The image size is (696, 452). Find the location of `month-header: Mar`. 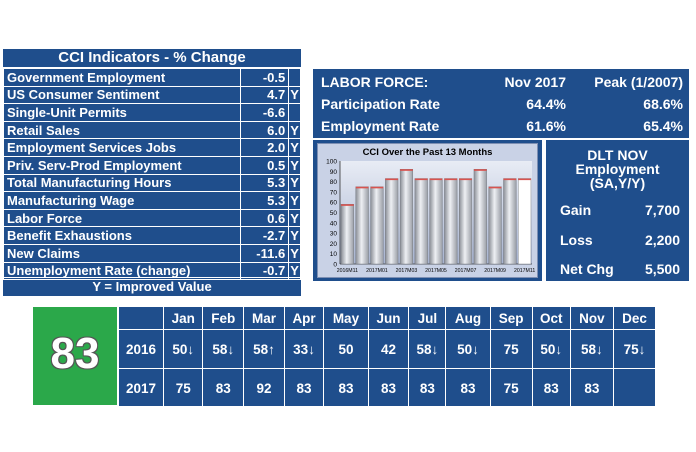

month-header: Mar is located at coordinates (264, 318).